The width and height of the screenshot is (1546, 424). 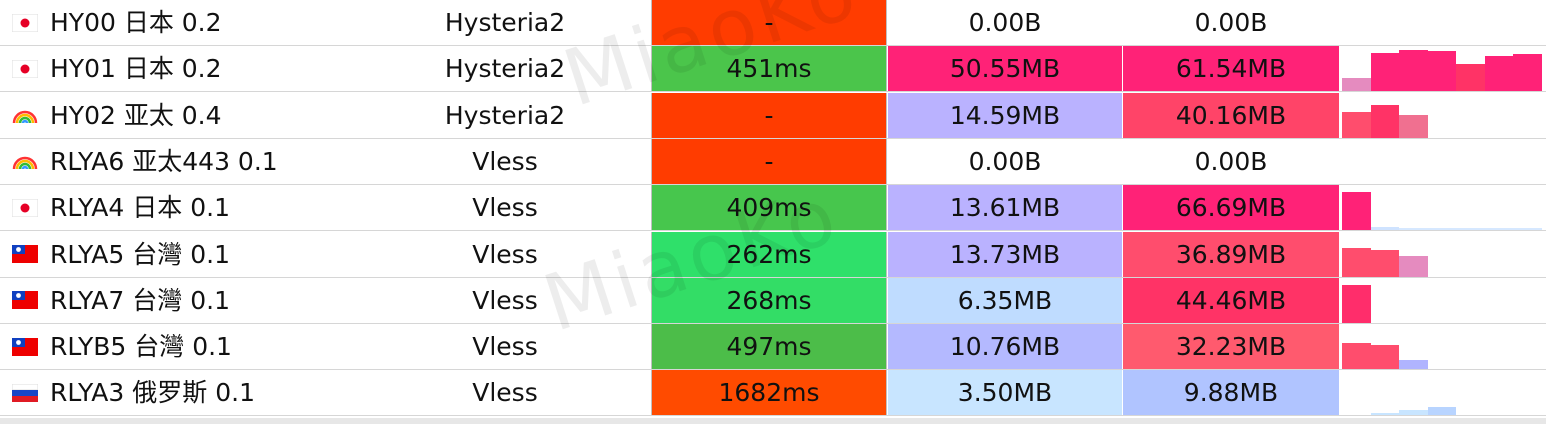 I want to click on russia-flag-icon, so click(x=25, y=392).